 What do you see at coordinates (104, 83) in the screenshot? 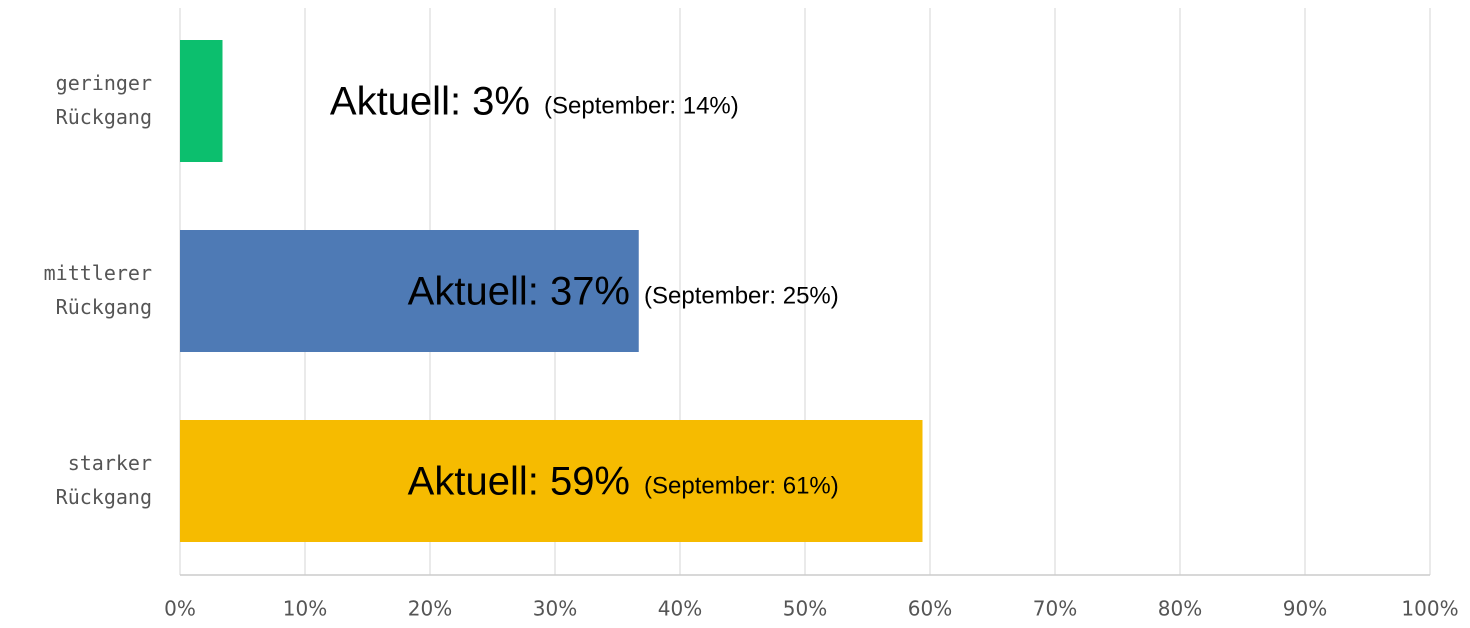
I see `category-line: geringer` at bounding box center [104, 83].